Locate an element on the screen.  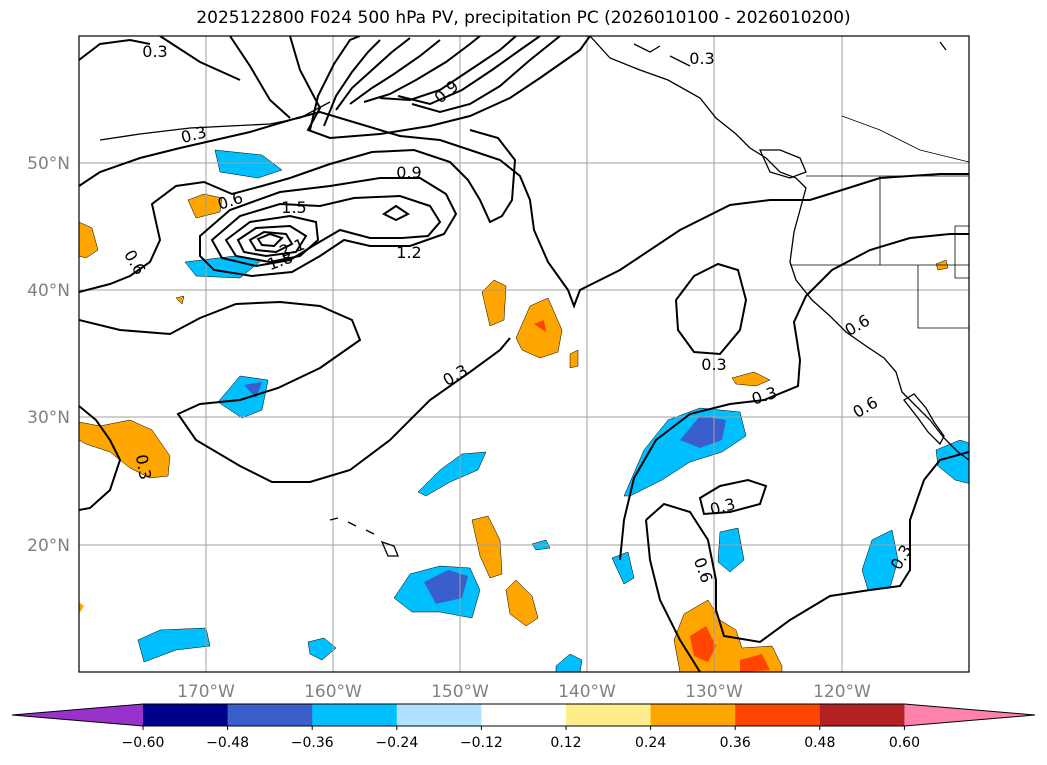
colorbar-tick-label: 0.48 is located at coordinates (819, 743).